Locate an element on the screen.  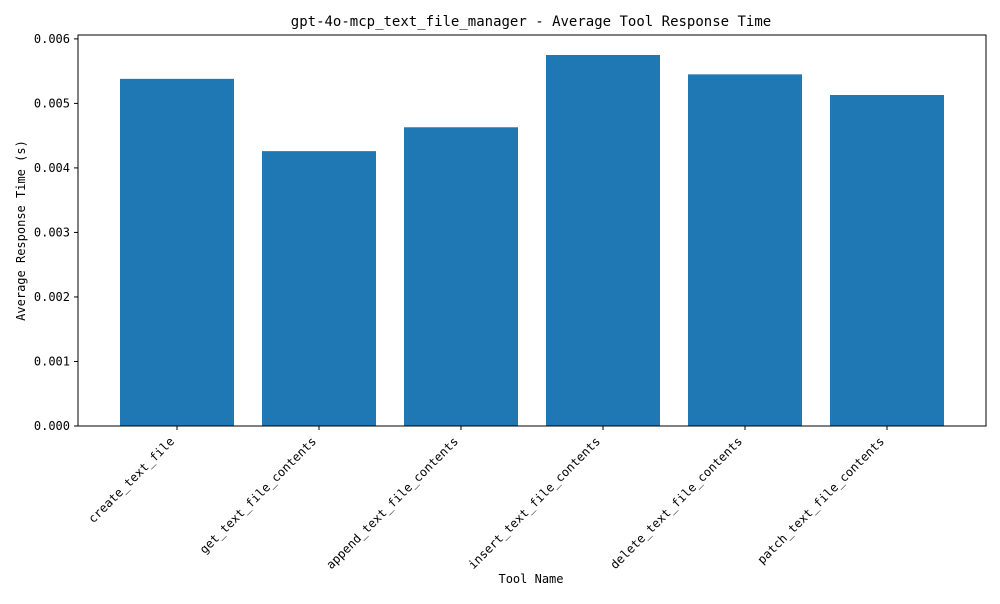
bar-get-text-file-contents is located at coordinates (319, 288).